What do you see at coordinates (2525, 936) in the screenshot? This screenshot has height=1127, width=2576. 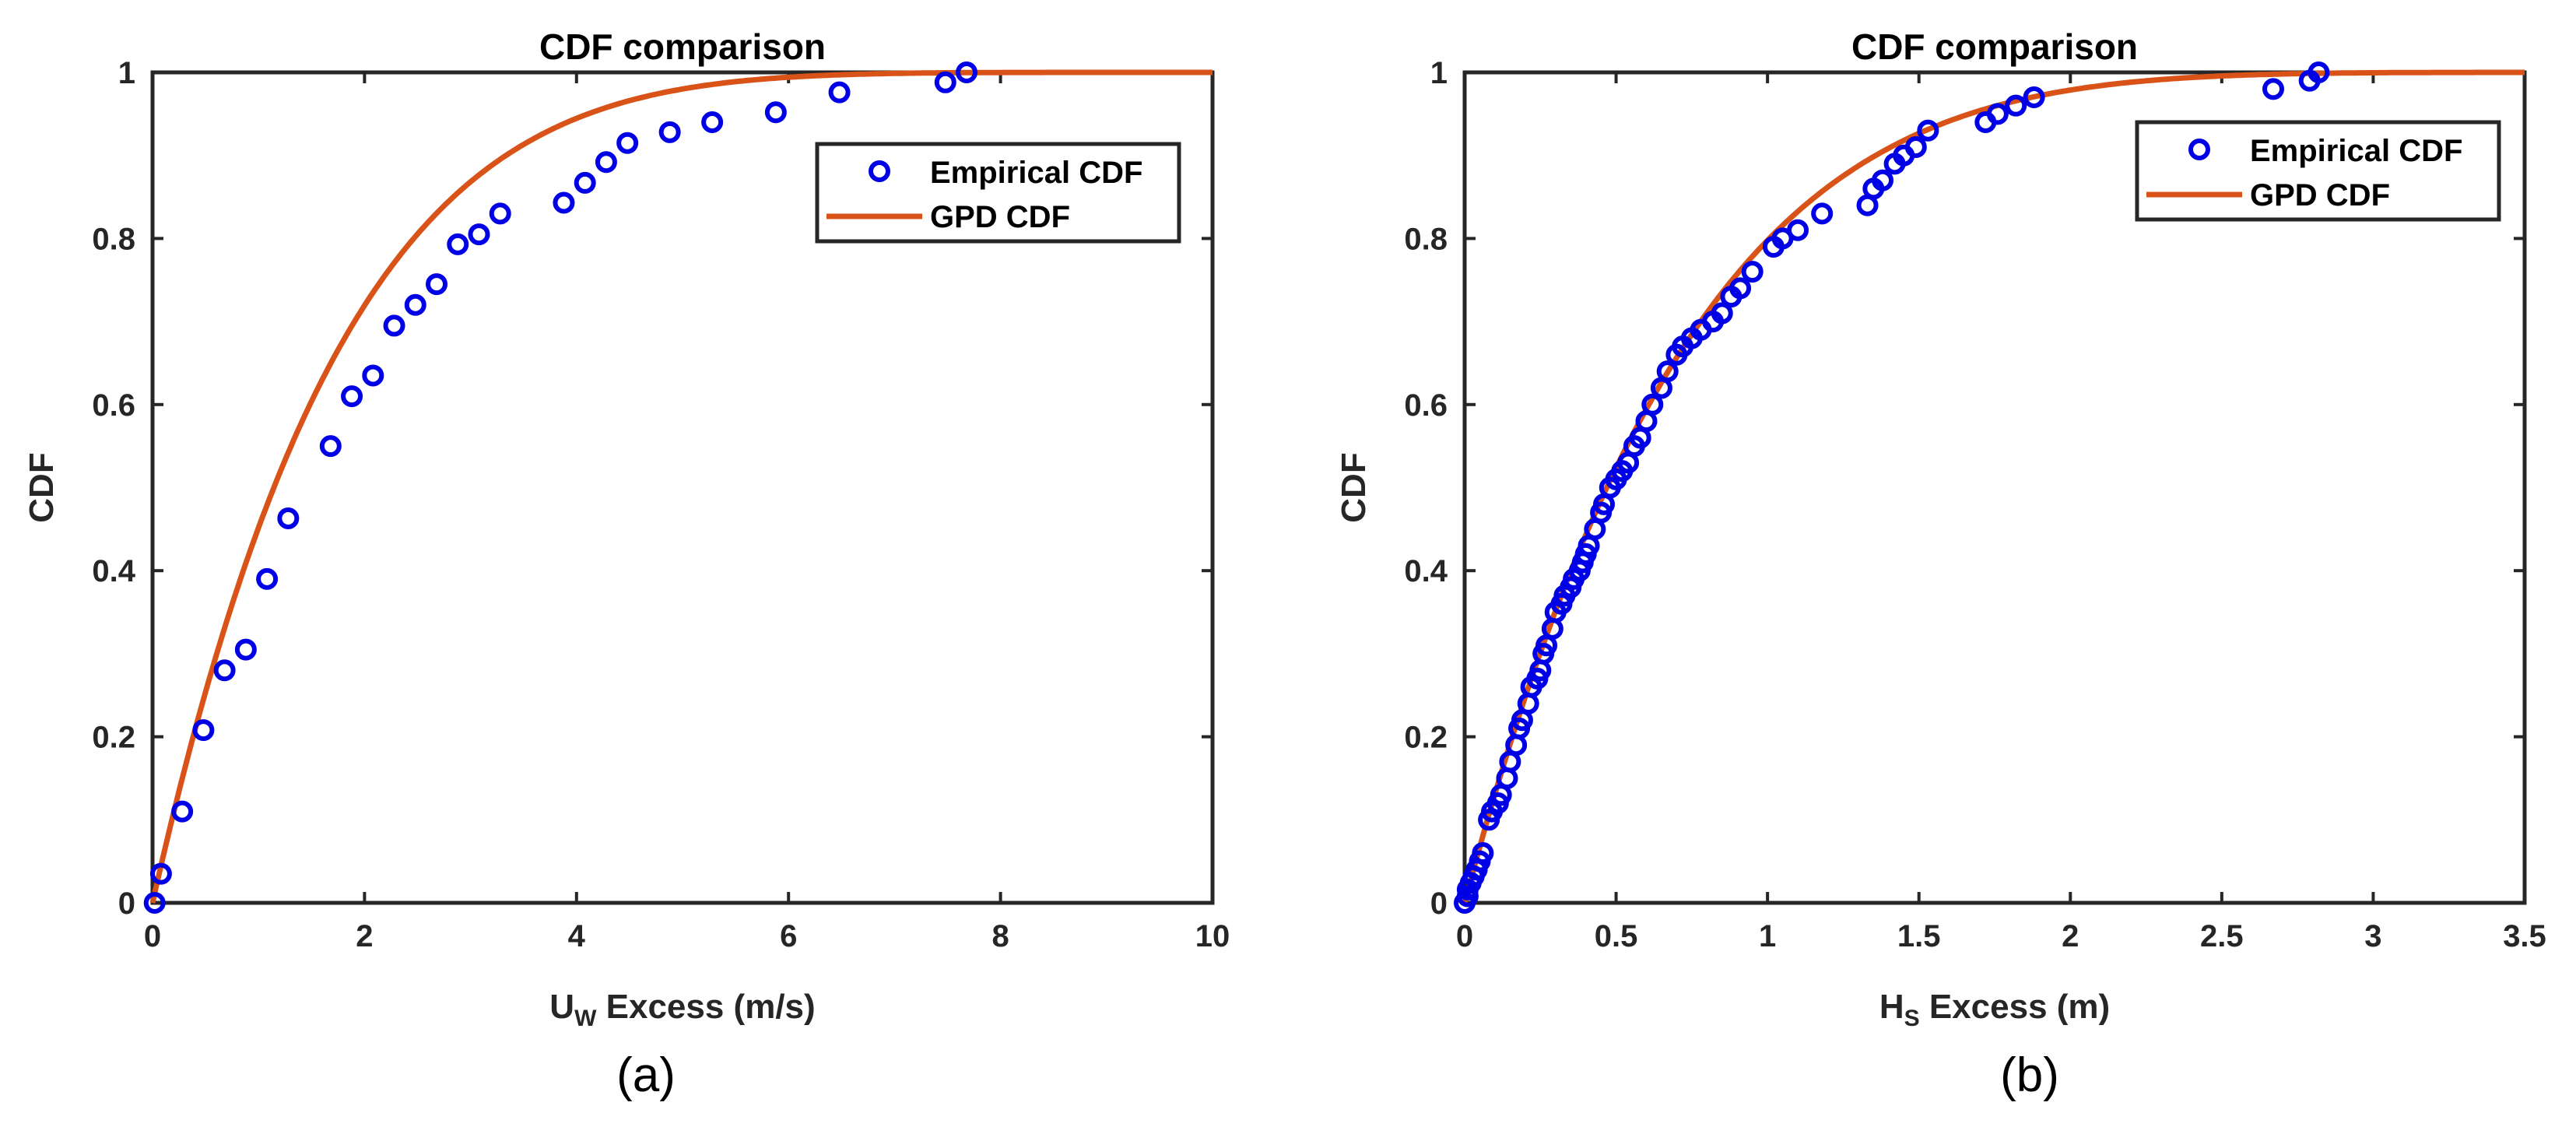 I see `x-tick-label: 3.5` at bounding box center [2525, 936].